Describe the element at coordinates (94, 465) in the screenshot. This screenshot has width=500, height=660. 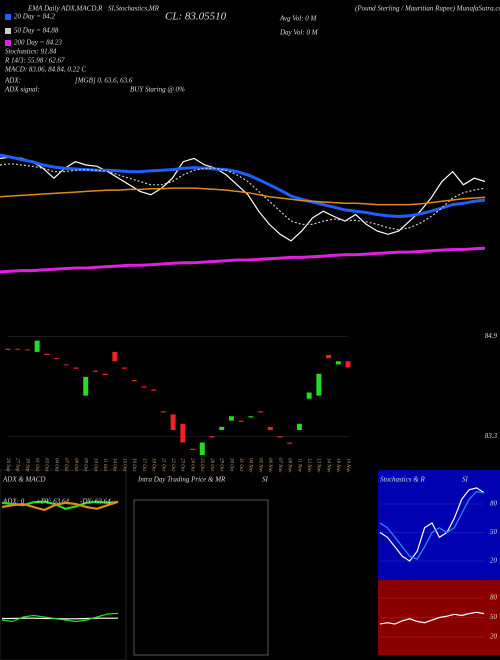
I see `x-tick-label: 10 Oct` at that location.